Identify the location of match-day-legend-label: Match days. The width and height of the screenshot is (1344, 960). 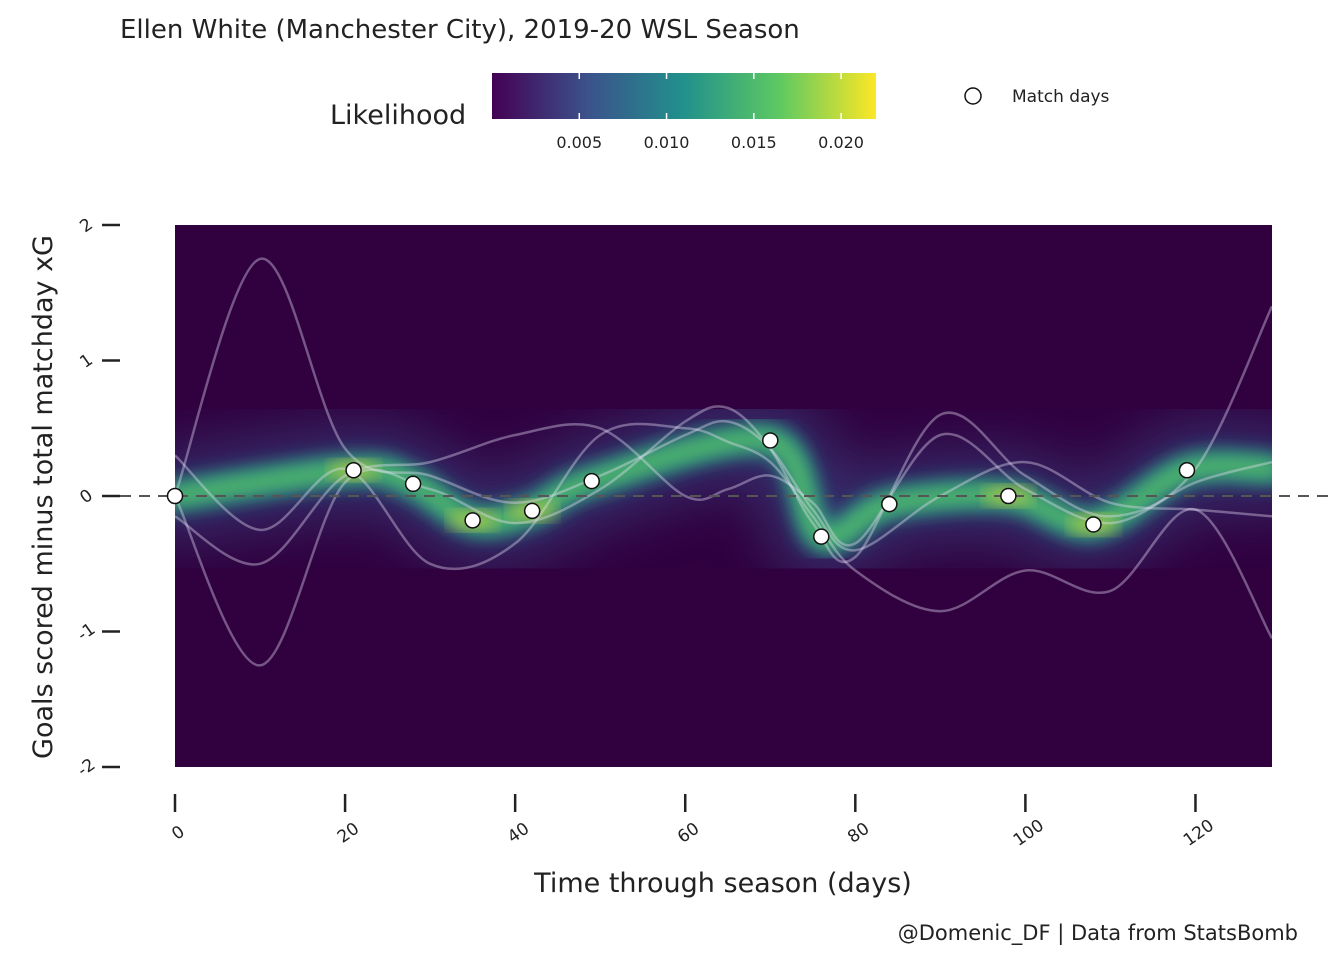
(1061, 97).